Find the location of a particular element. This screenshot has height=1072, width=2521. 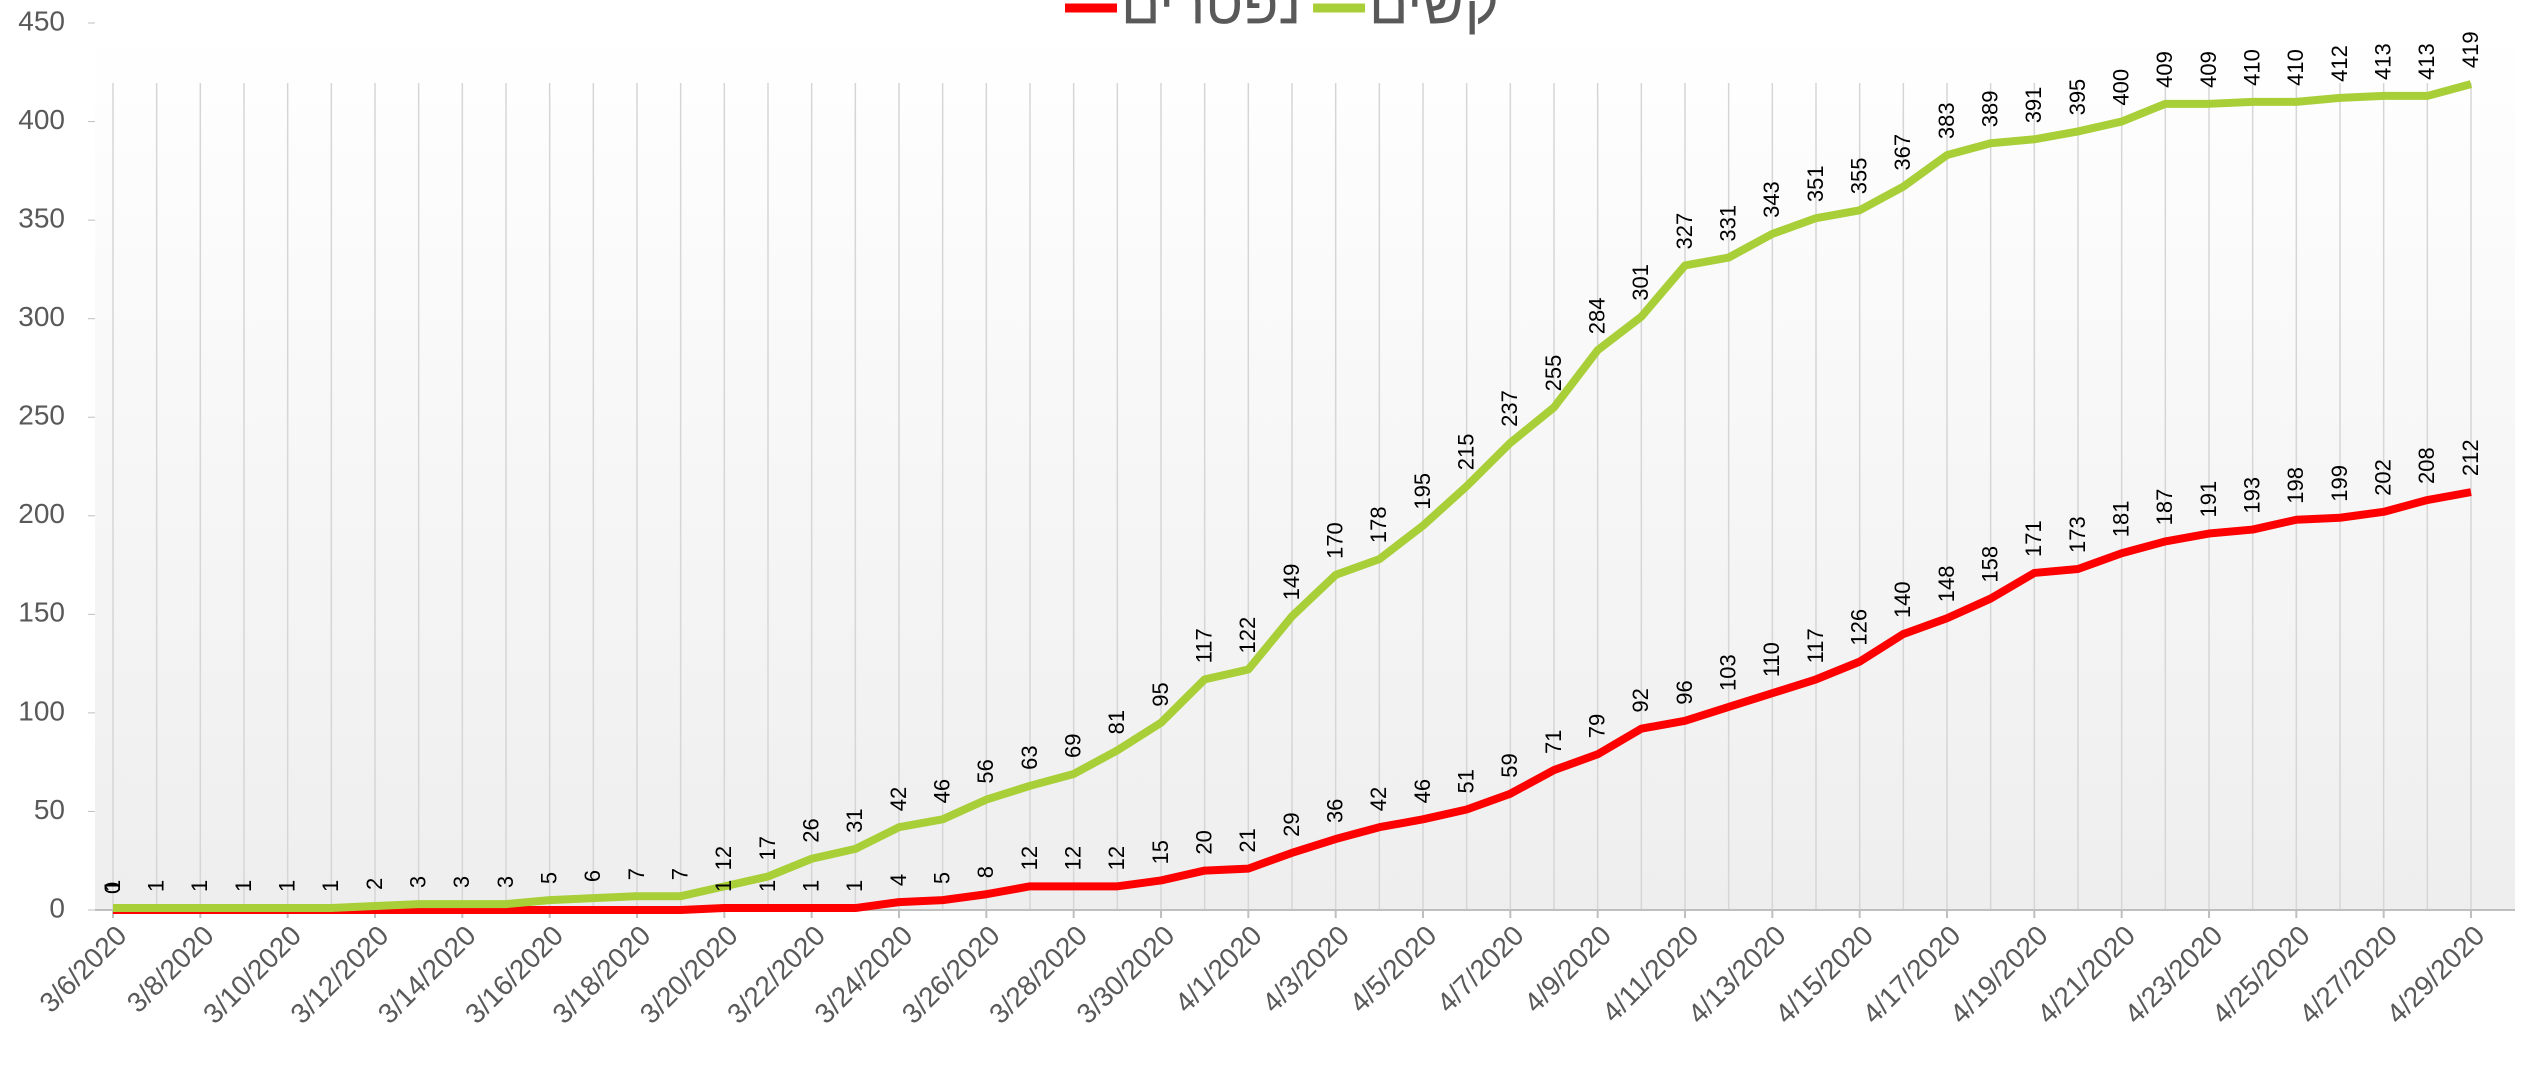

data-label: 0 is located at coordinates (112, 888).